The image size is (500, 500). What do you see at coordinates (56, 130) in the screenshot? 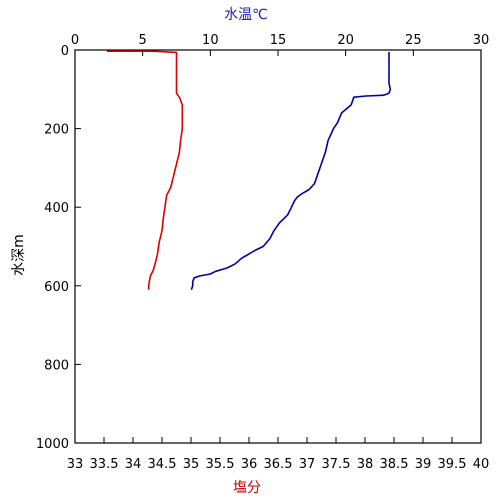
I see `y-tick-label: 200` at bounding box center [56, 130].